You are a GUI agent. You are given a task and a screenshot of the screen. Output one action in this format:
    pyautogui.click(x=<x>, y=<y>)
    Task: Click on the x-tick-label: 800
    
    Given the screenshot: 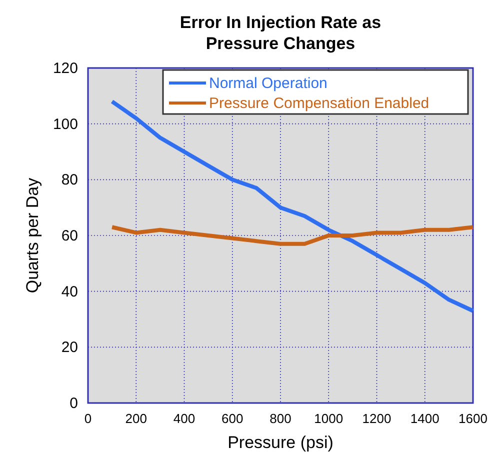 What is the action you would take?
    pyautogui.click(x=281, y=418)
    